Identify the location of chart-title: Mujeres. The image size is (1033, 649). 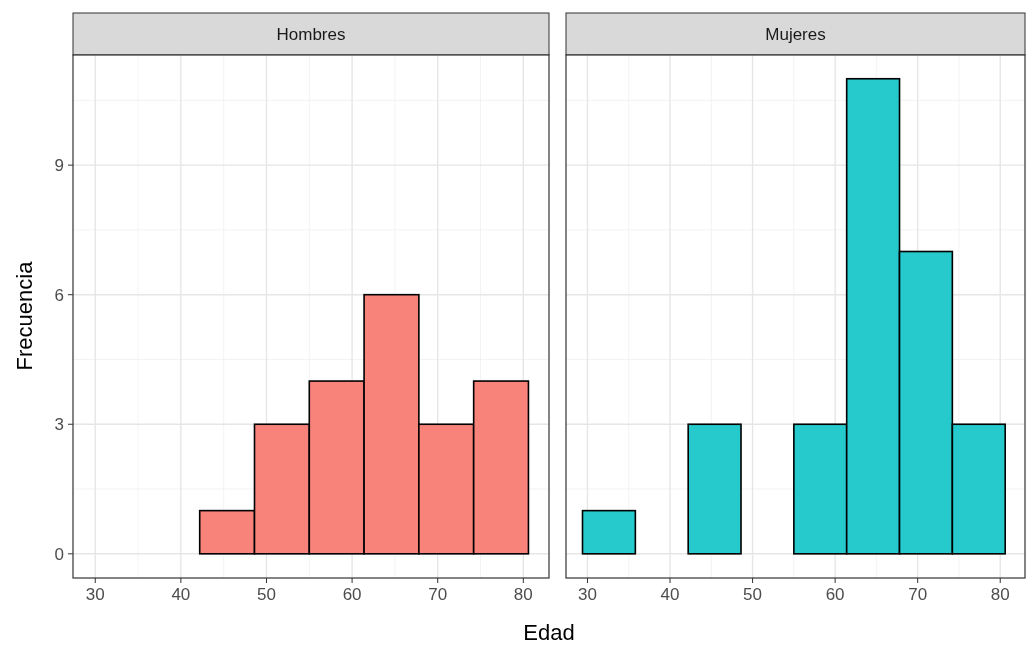
(795, 34).